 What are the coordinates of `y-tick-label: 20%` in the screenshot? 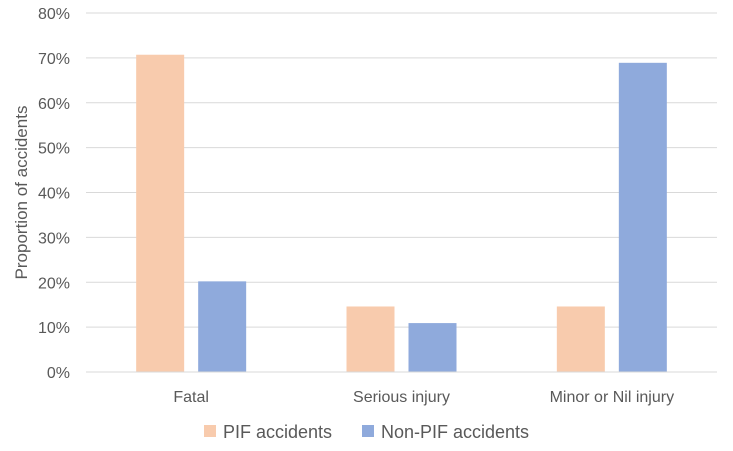 It's located at (54, 283).